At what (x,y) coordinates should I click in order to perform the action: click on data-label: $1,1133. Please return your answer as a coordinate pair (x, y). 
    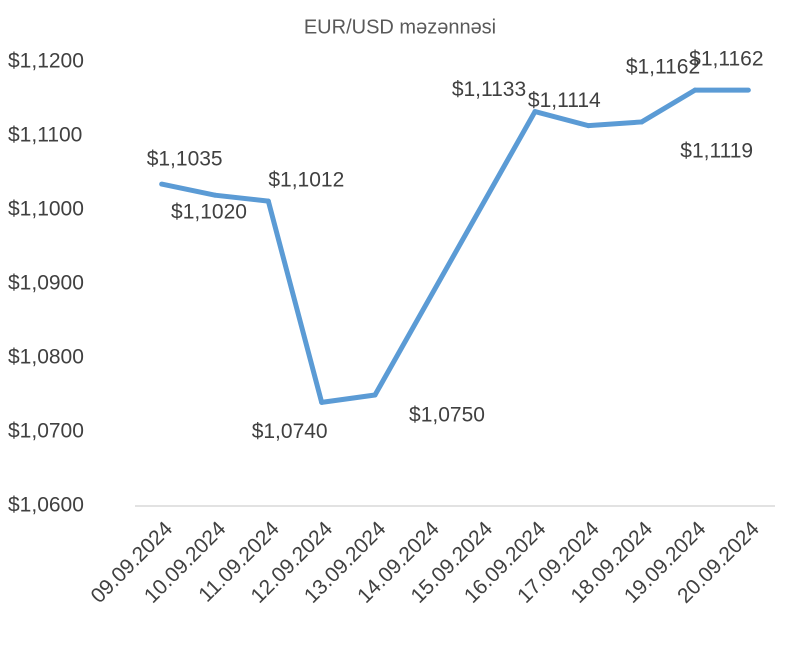
    Looking at the image, I should click on (489, 89).